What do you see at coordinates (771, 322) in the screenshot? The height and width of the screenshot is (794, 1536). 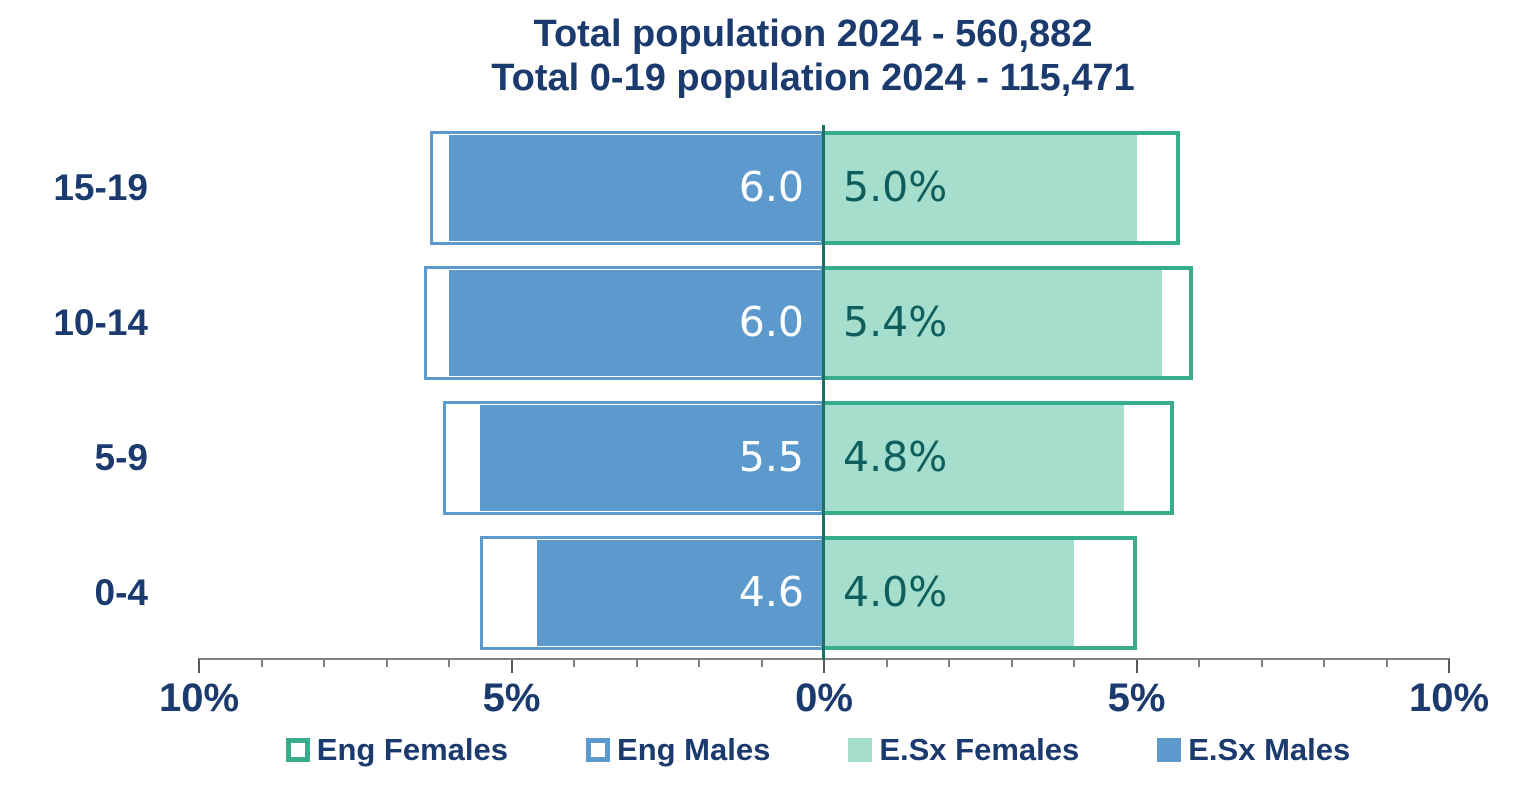 I see `value-label-males-10-14: 6.0` at bounding box center [771, 322].